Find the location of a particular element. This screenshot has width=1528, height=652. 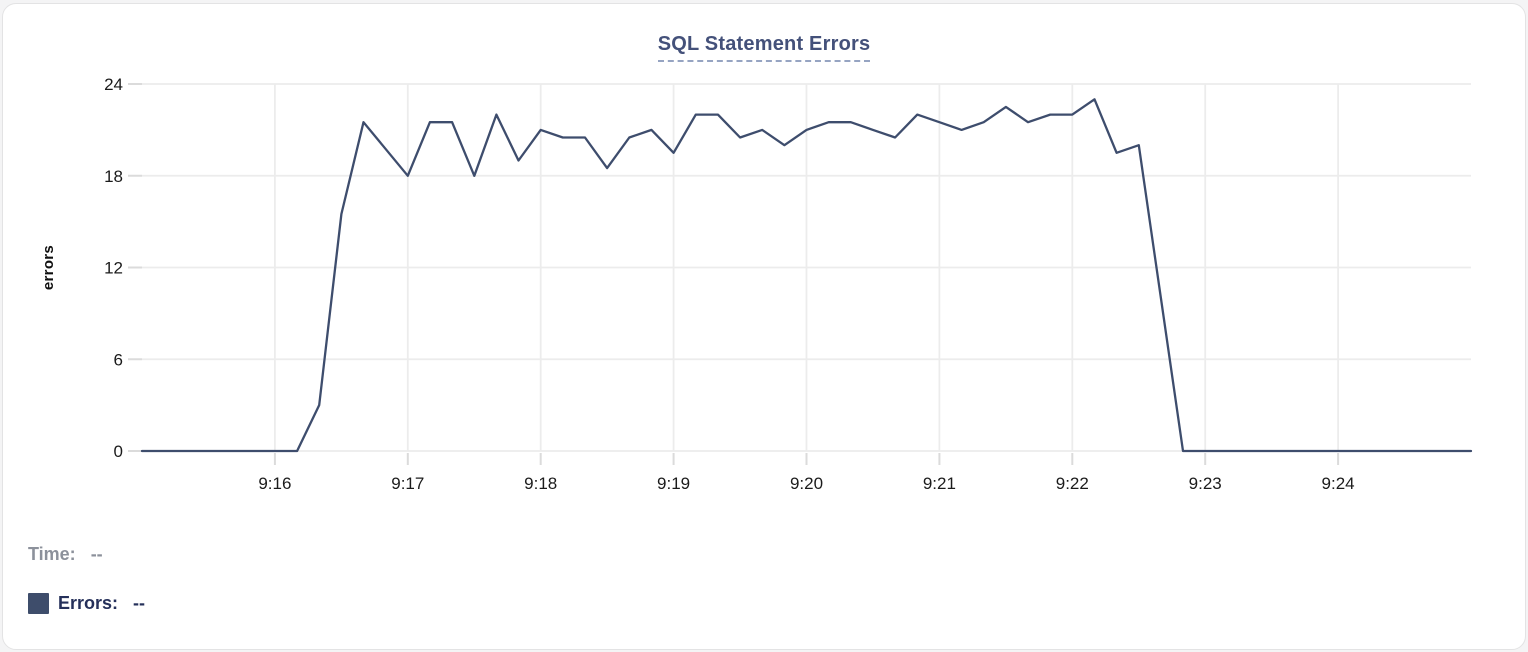

x-tick-label: 9:19 is located at coordinates (673, 483).